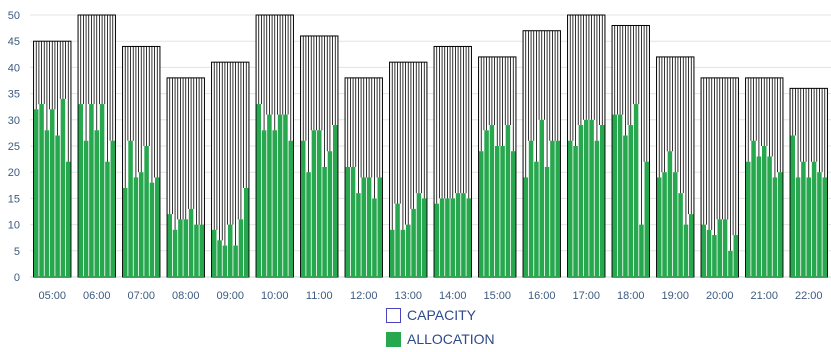 The height and width of the screenshot is (352, 831). What do you see at coordinates (440, 328) in the screenshot?
I see `legend: CAPACITY ALLOCATION` at bounding box center [440, 328].